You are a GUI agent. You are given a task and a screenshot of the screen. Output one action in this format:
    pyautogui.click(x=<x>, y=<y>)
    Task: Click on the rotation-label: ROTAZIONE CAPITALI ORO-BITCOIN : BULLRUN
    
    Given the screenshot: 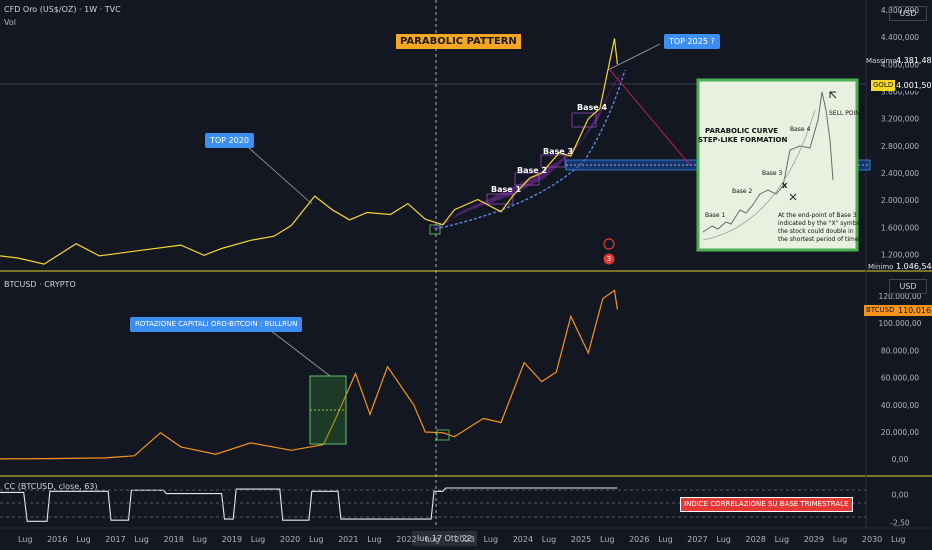 What is the action you would take?
    pyautogui.click(x=216, y=324)
    